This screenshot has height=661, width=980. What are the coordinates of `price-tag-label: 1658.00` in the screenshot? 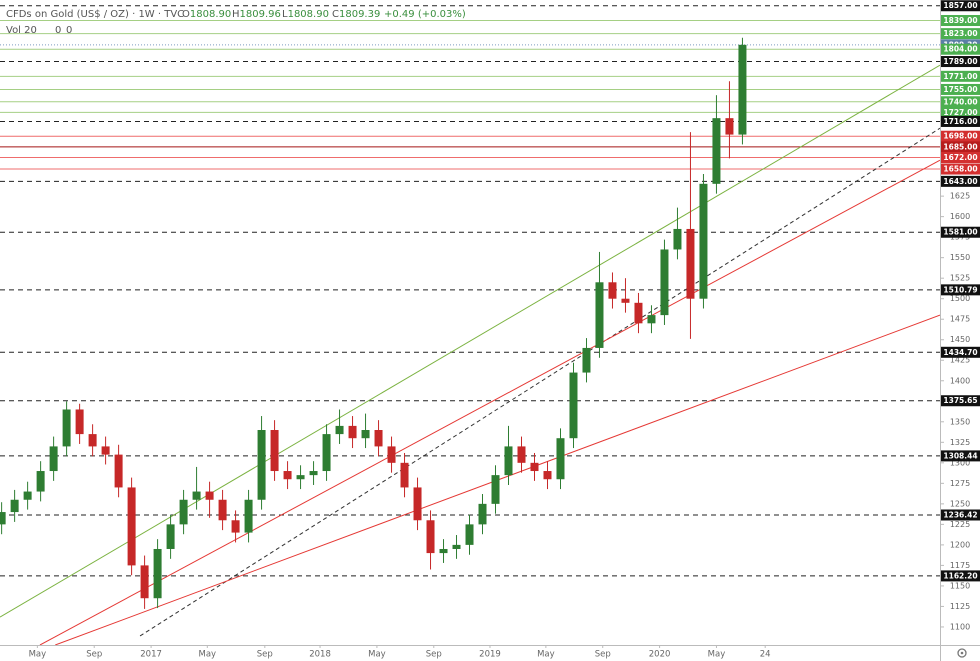 It's located at (960, 169).